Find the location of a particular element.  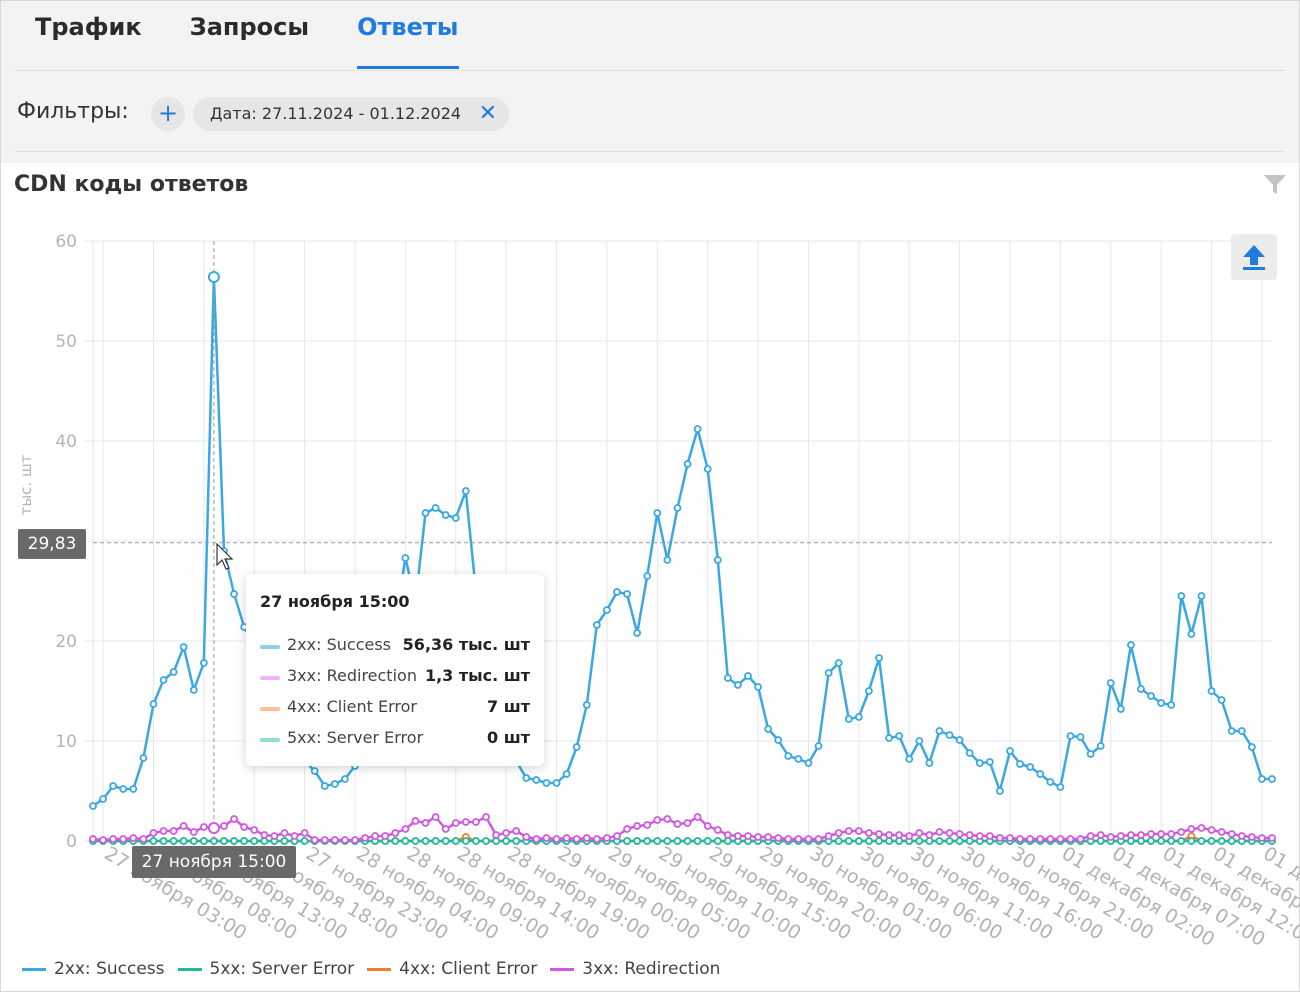

tooltip-title: 27 ноября 15:00 is located at coordinates (335, 601).